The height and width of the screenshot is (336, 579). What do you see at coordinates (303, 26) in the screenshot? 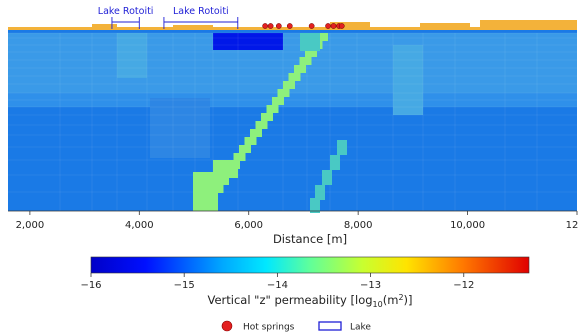
I see `hot-springs-markers` at bounding box center [303, 26].